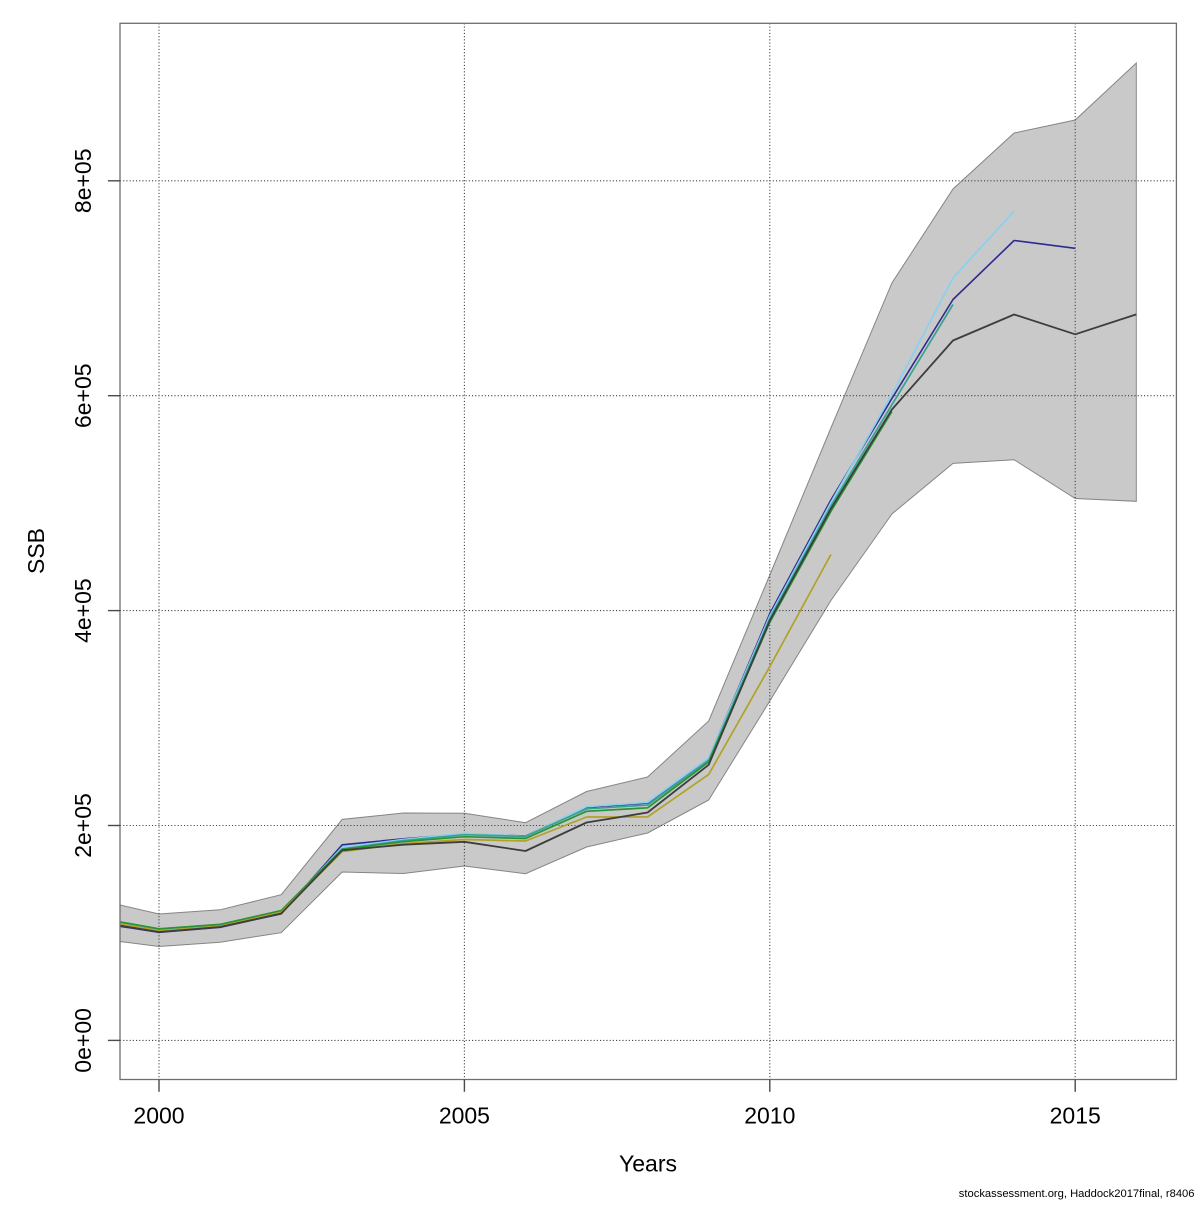  I want to click on svg-text: SSB, so click(36, 551).